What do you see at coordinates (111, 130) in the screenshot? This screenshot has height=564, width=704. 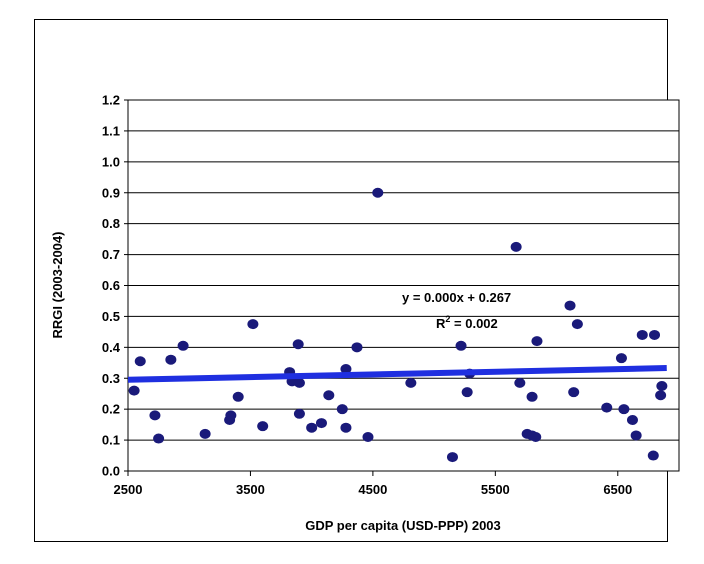 I see `y-tick-label: 1.1` at bounding box center [111, 130].